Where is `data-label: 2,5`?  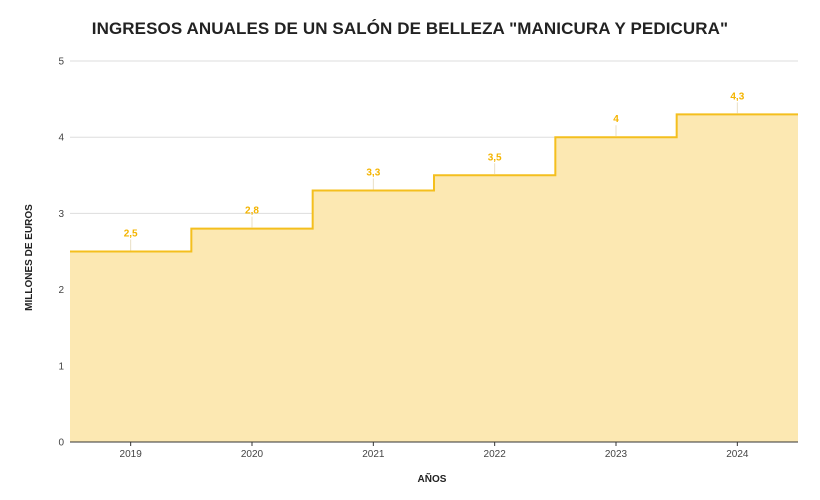 data-label: 2,5 is located at coordinates (131, 234).